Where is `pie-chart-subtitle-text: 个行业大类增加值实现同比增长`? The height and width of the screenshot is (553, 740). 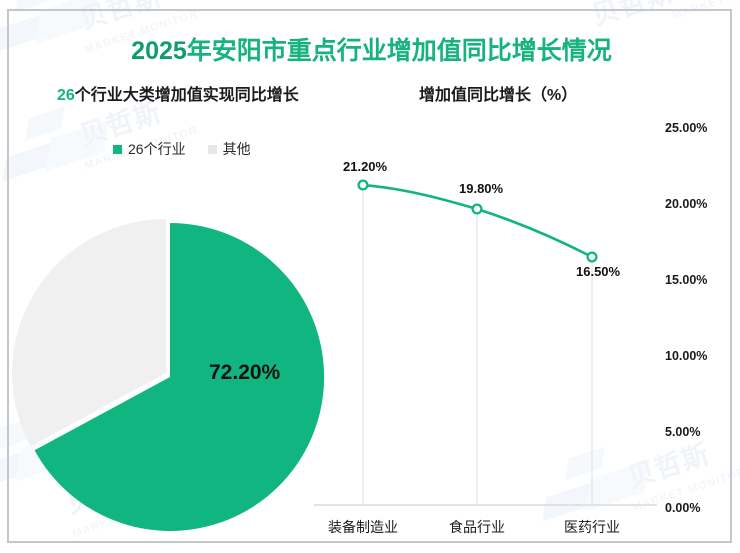
pie-chart-subtitle-text: 个行业大类增加值实现同比增长 is located at coordinates (186, 95).